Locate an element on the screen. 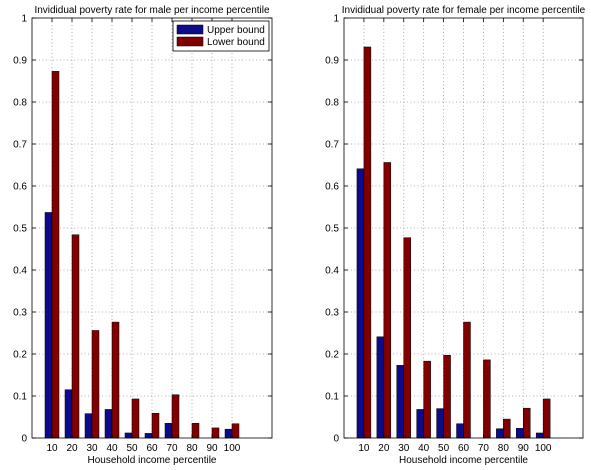 The image size is (591, 470). female-ytick-label: 0.2 is located at coordinates (332, 355).